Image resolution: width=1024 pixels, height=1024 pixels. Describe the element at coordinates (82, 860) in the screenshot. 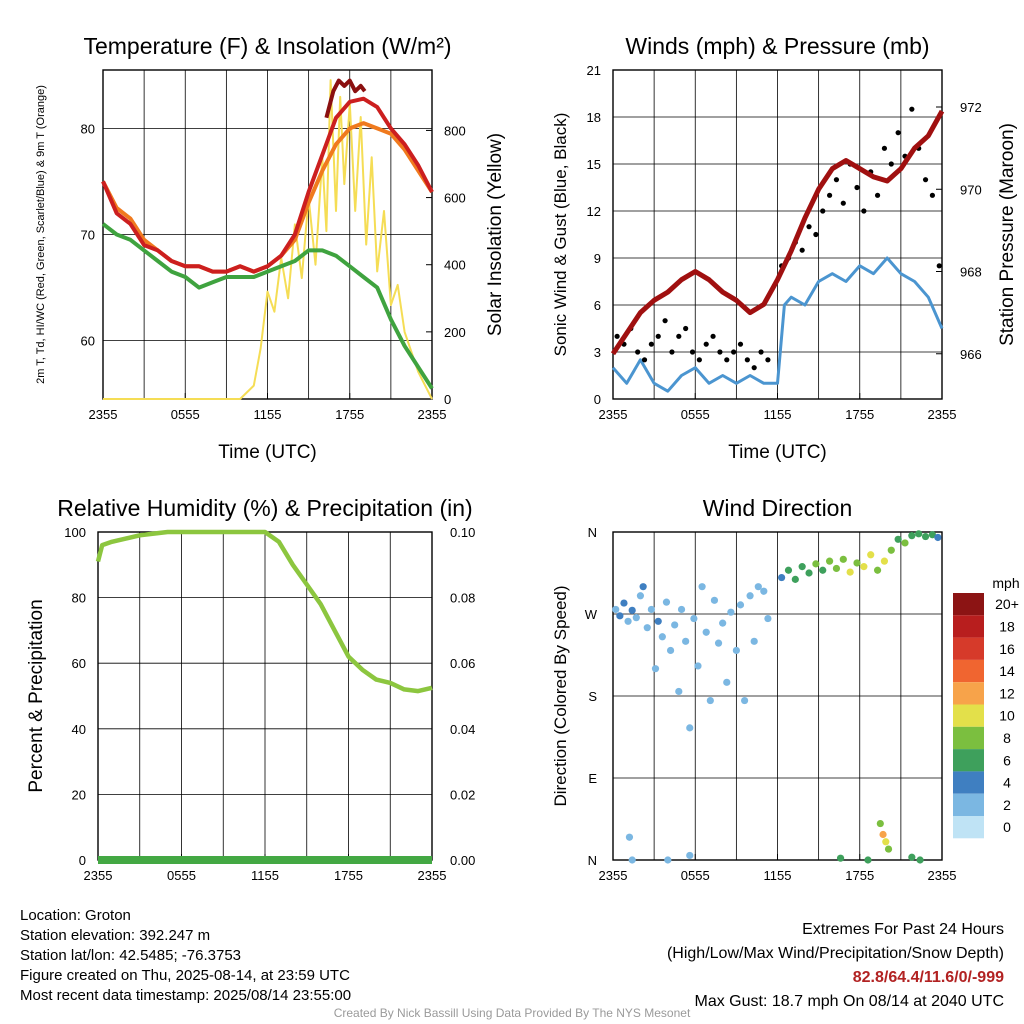

I see `y-tick-label: 0` at that location.